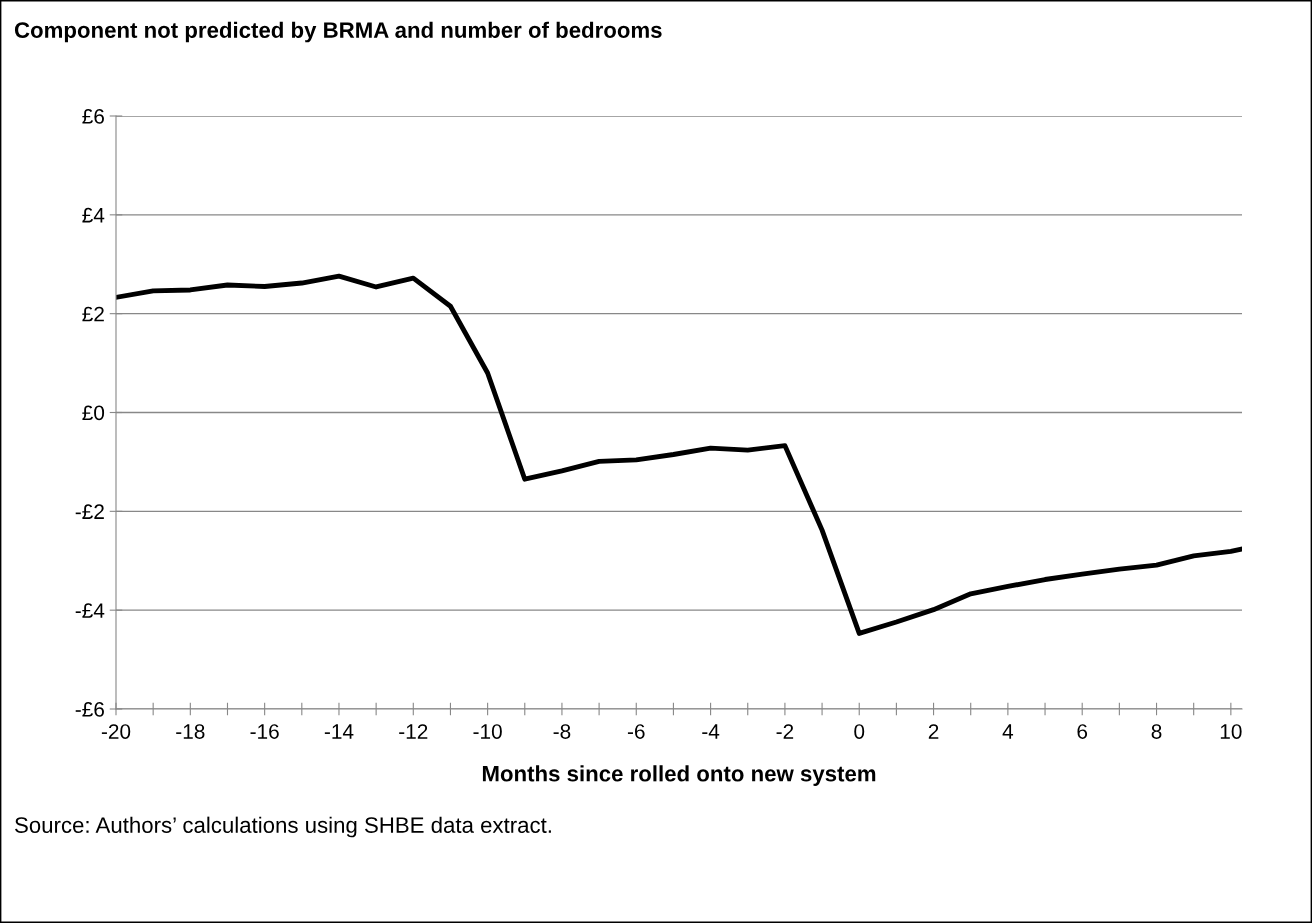 This screenshot has height=923, width=1312. Describe the element at coordinates (859, 731) in the screenshot. I see `x-tick-label: 0` at that location.